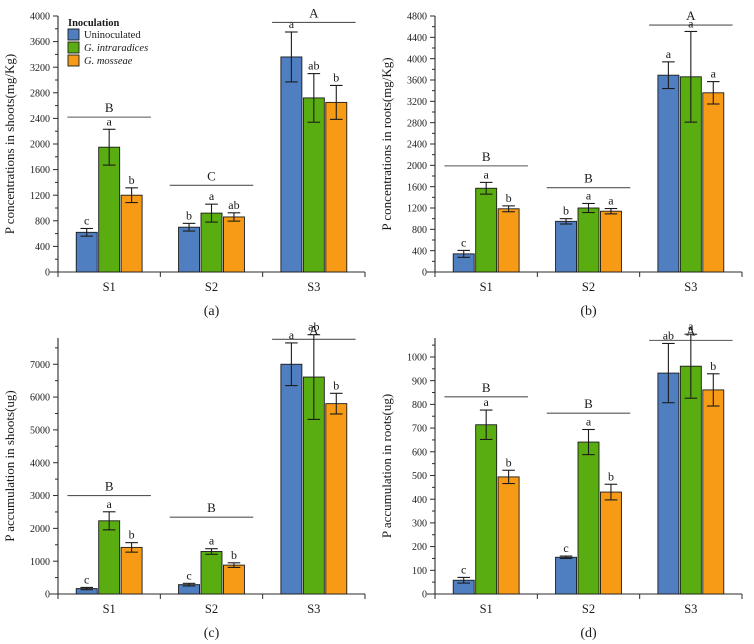 The height and width of the screenshot is (644, 754). Describe the element at coordinates (109, 209) in the screenshot. I see `bar-a-S1-s1` at that location.